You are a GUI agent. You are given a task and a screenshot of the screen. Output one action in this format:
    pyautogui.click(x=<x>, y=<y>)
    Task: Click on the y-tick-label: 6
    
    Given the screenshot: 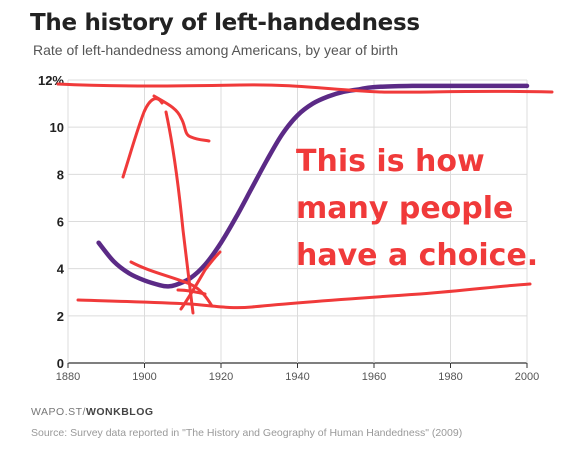 What is the action you would take?
    pyautogui.click(x=60, y=222)
    